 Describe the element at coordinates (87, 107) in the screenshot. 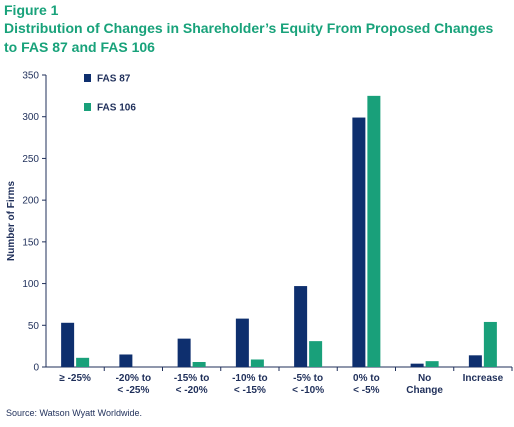

I see `legend-swatch-fas106` at that location.